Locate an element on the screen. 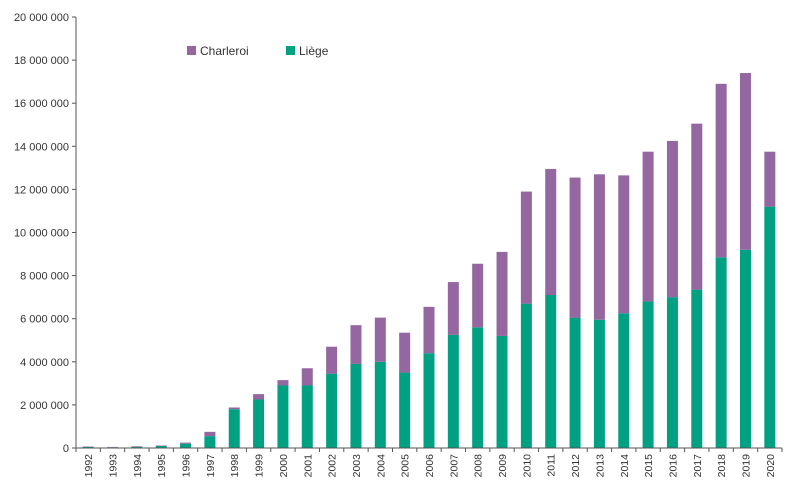  bar-charleroi-2010 is located at coordinates (526, 247).